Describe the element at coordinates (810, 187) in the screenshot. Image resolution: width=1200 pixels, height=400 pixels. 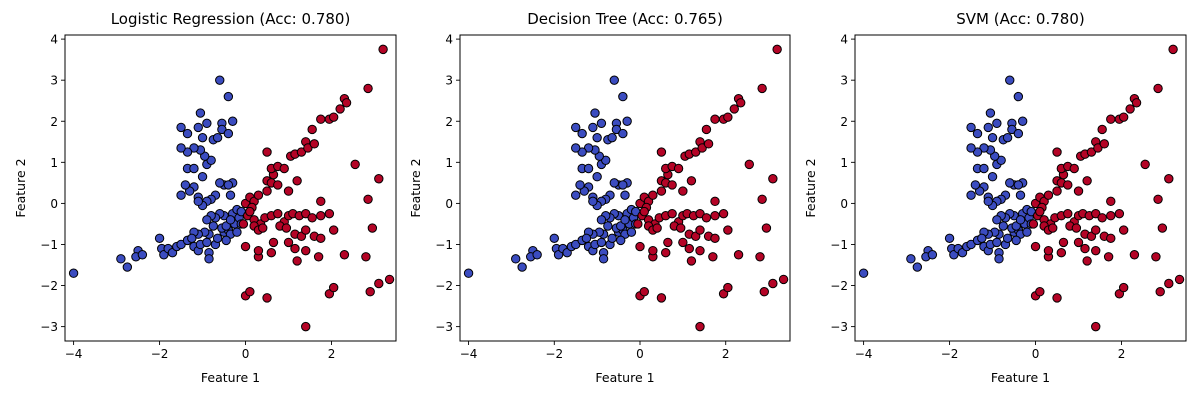
I see `y-axis-label: Feature 2` at that location.